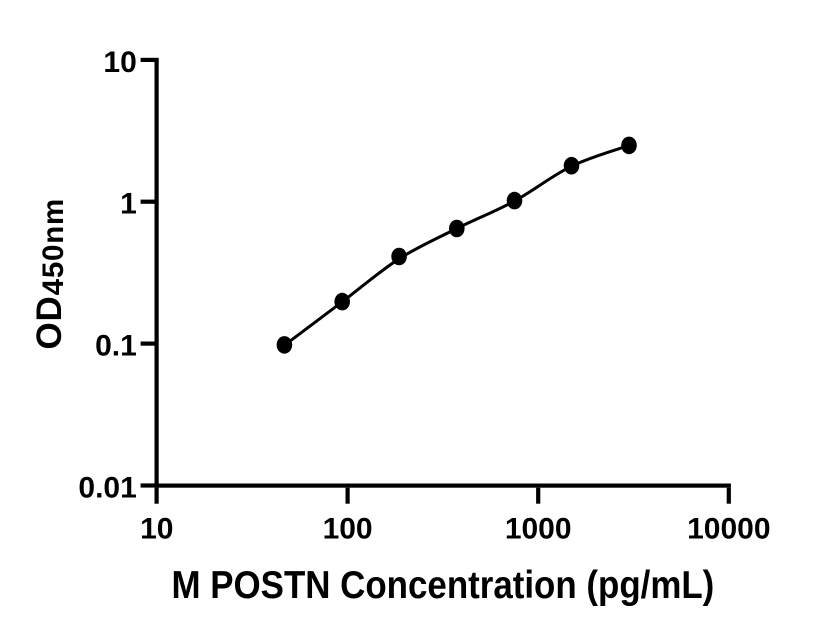 This screenshot has width=816, height=640. Describe the element at coordinates (728, 529) in the screenshot. I see `svg-text: 10000` at that location.